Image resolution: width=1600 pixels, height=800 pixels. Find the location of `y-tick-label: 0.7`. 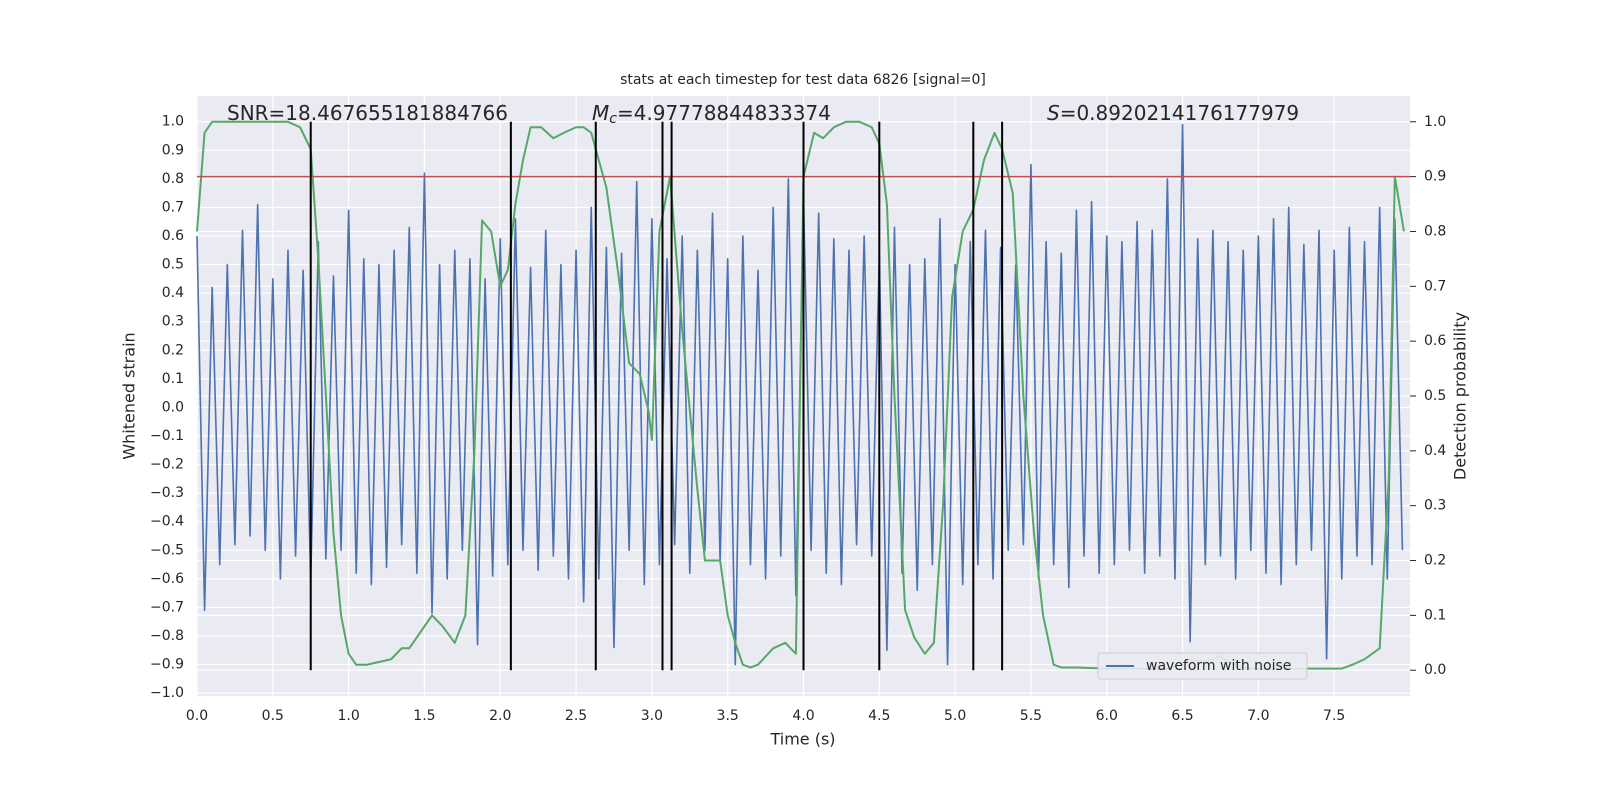

y-tick-label: 0.7 is located at coordinates (173, 207).